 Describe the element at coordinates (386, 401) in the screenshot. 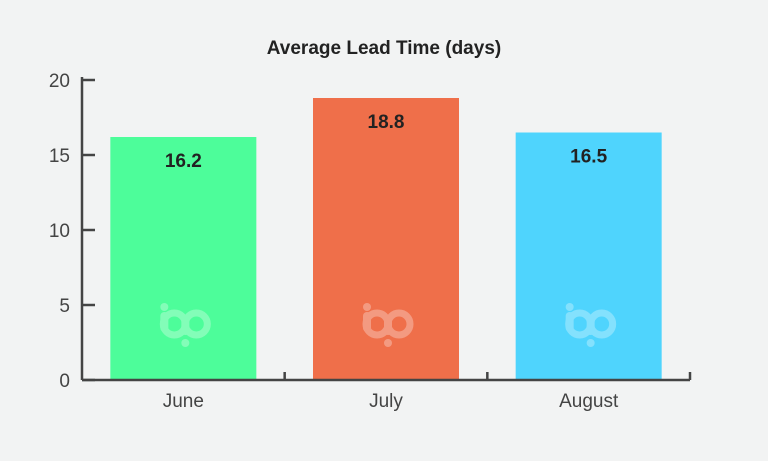

I see `x-tick-label-july: July` at that location.